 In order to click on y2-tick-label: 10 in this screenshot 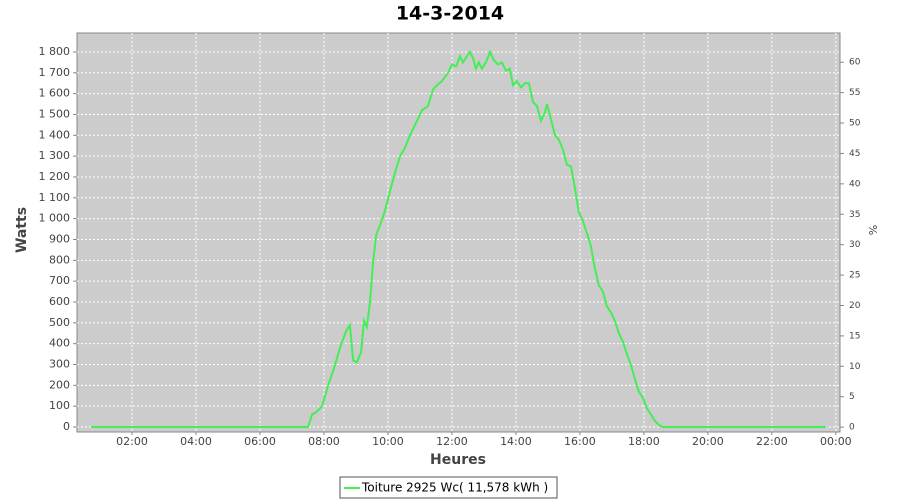, I will do `click(855, 367)`.